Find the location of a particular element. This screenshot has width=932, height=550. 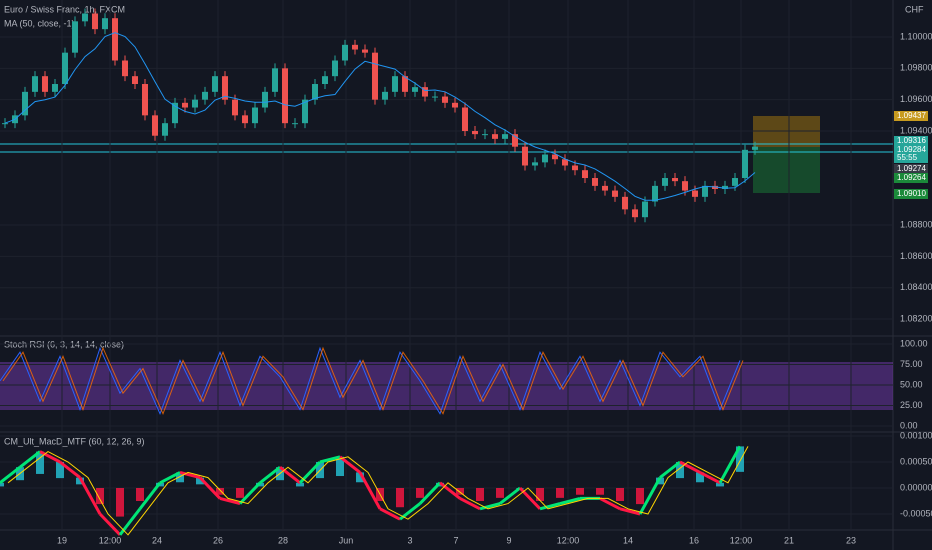

x-tick-label: 9 is located at coordinates (508, 540).